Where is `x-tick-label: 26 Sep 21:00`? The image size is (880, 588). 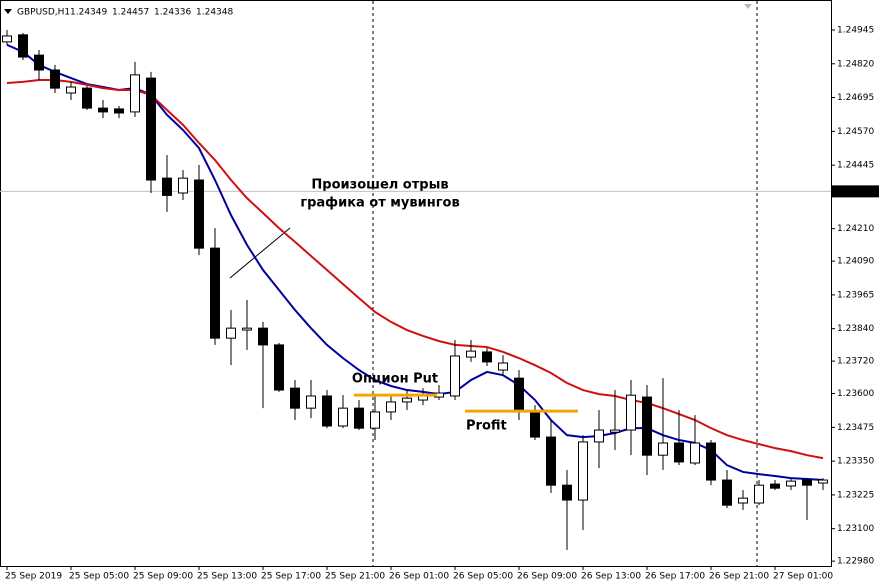 x-tick-label: 26 Sep 21:00 is located at coordinates (739, 577).